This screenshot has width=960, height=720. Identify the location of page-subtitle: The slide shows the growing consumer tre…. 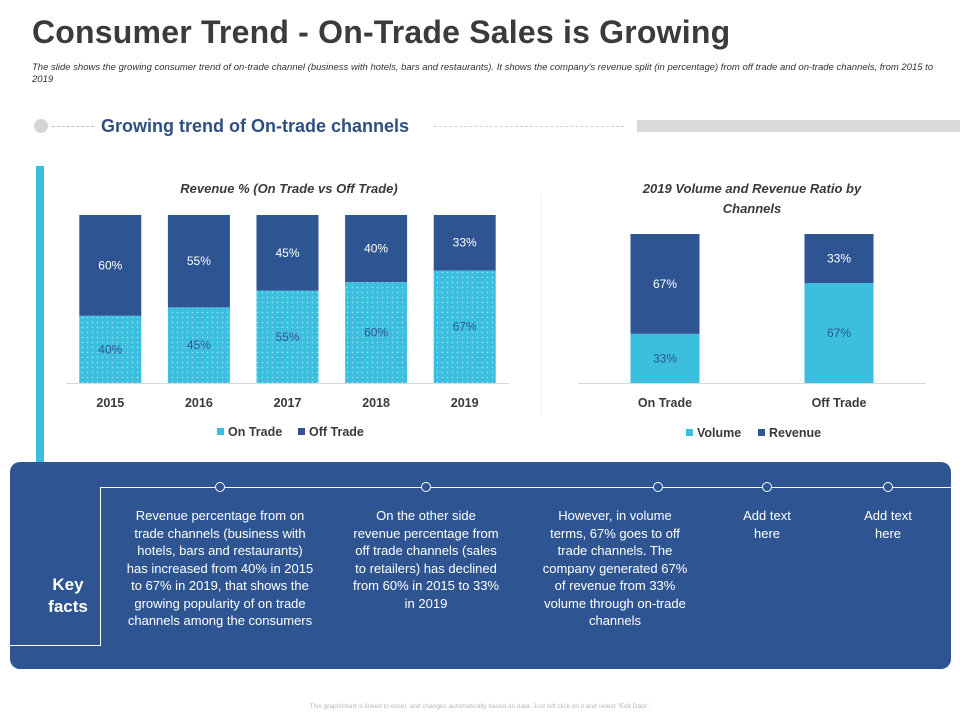
(483, 73).